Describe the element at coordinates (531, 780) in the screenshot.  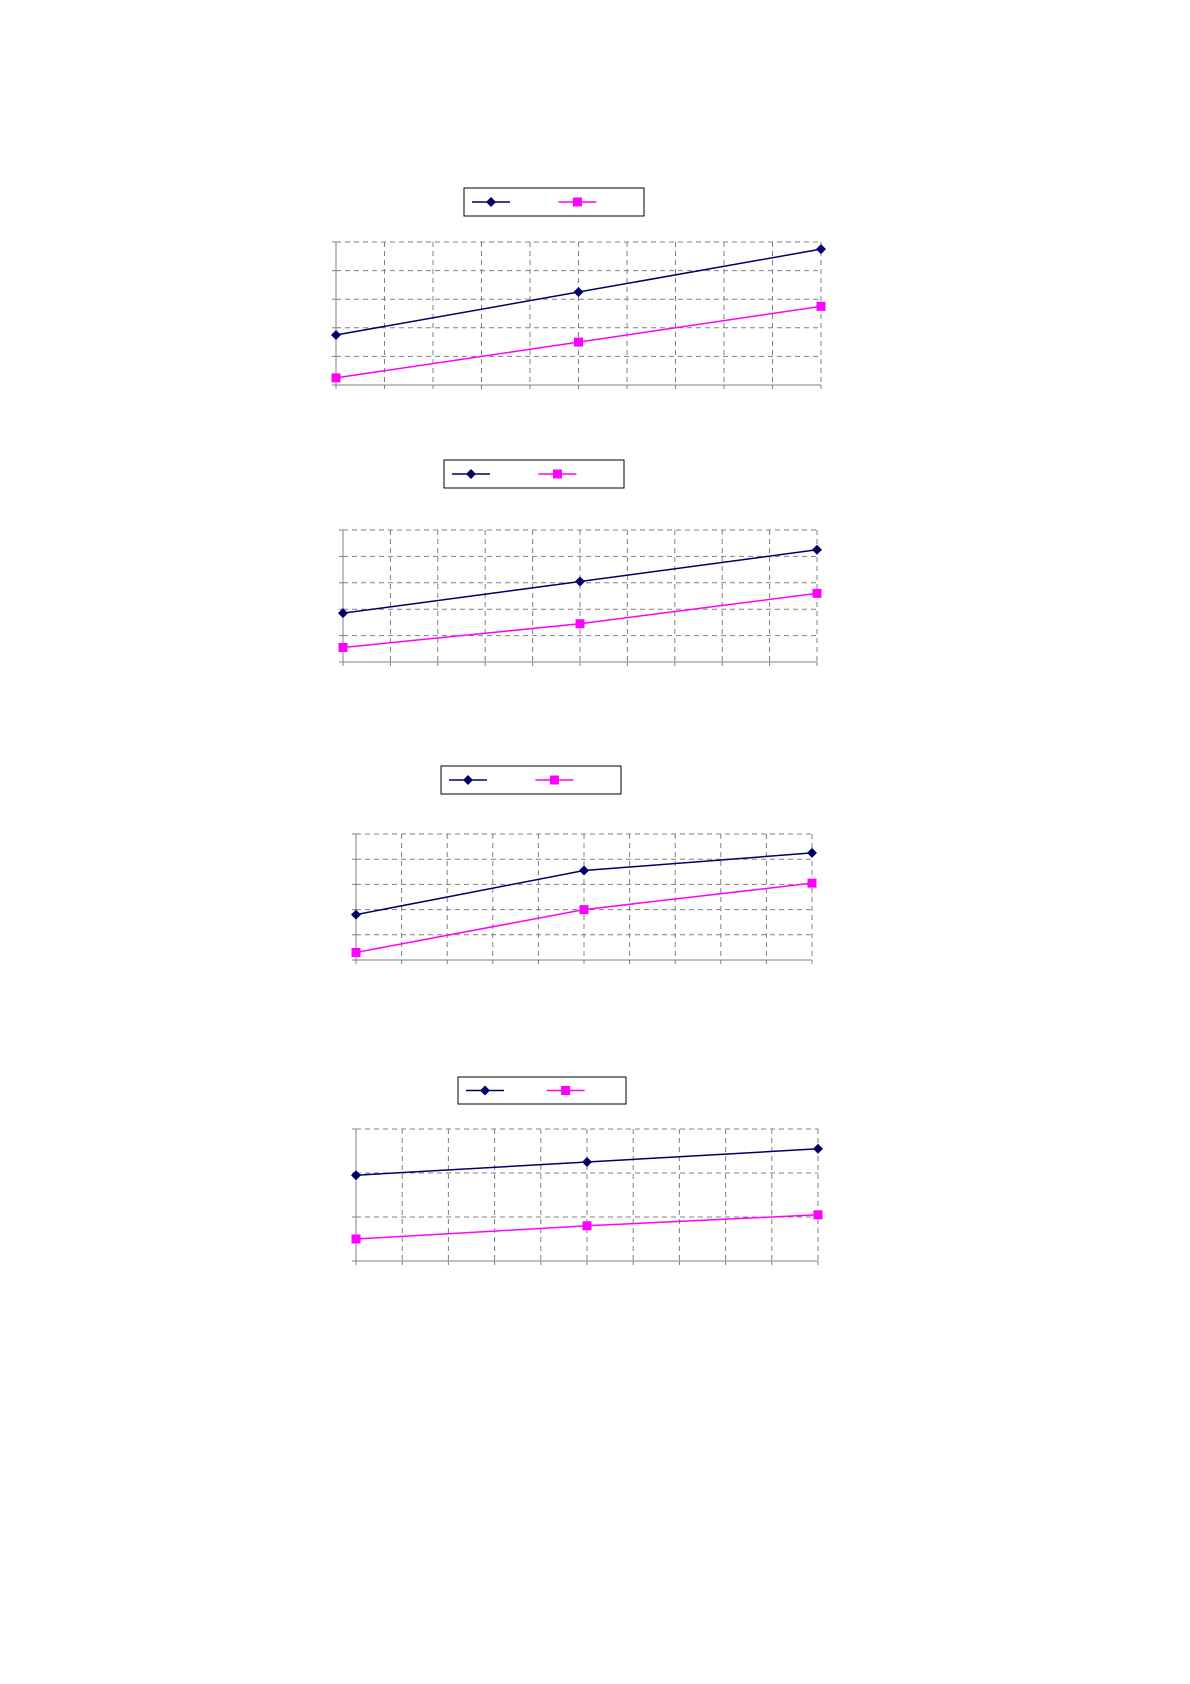
I see `legend-box` at that location.